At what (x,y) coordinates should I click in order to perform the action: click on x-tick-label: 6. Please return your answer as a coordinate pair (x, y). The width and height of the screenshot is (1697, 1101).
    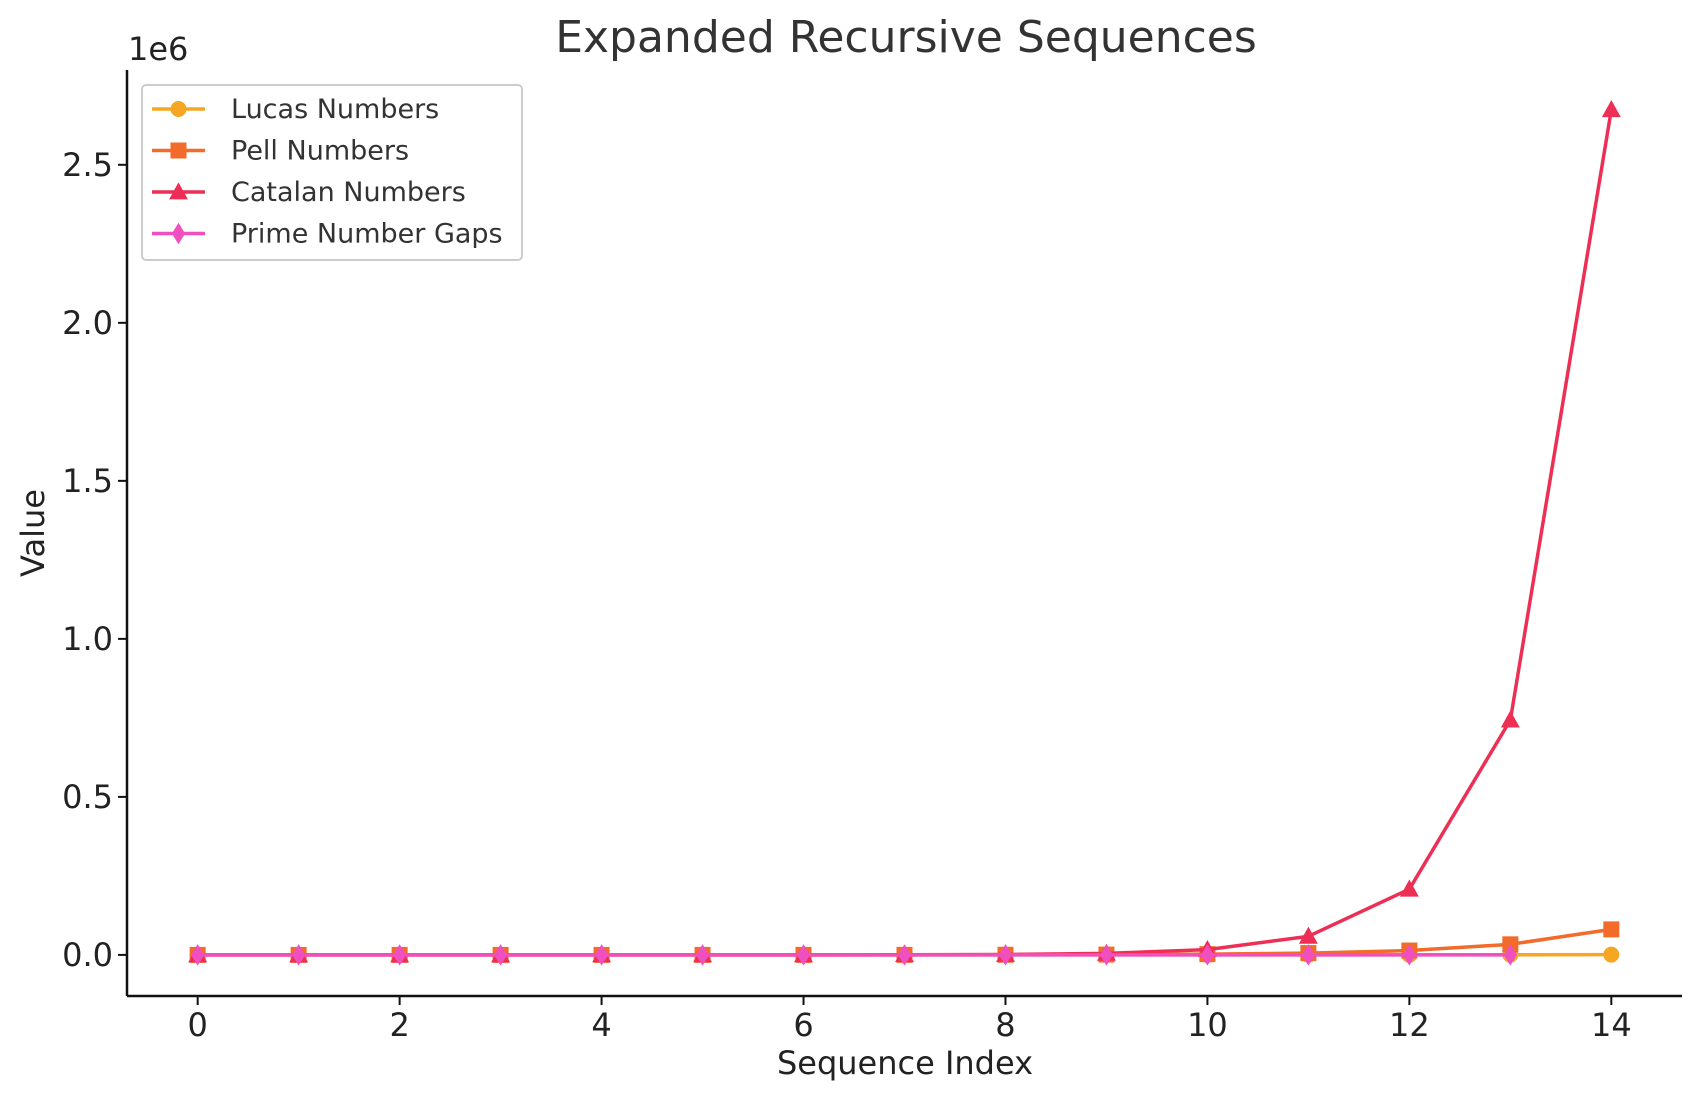
    Looking at the image, I should click on (803, 1025).